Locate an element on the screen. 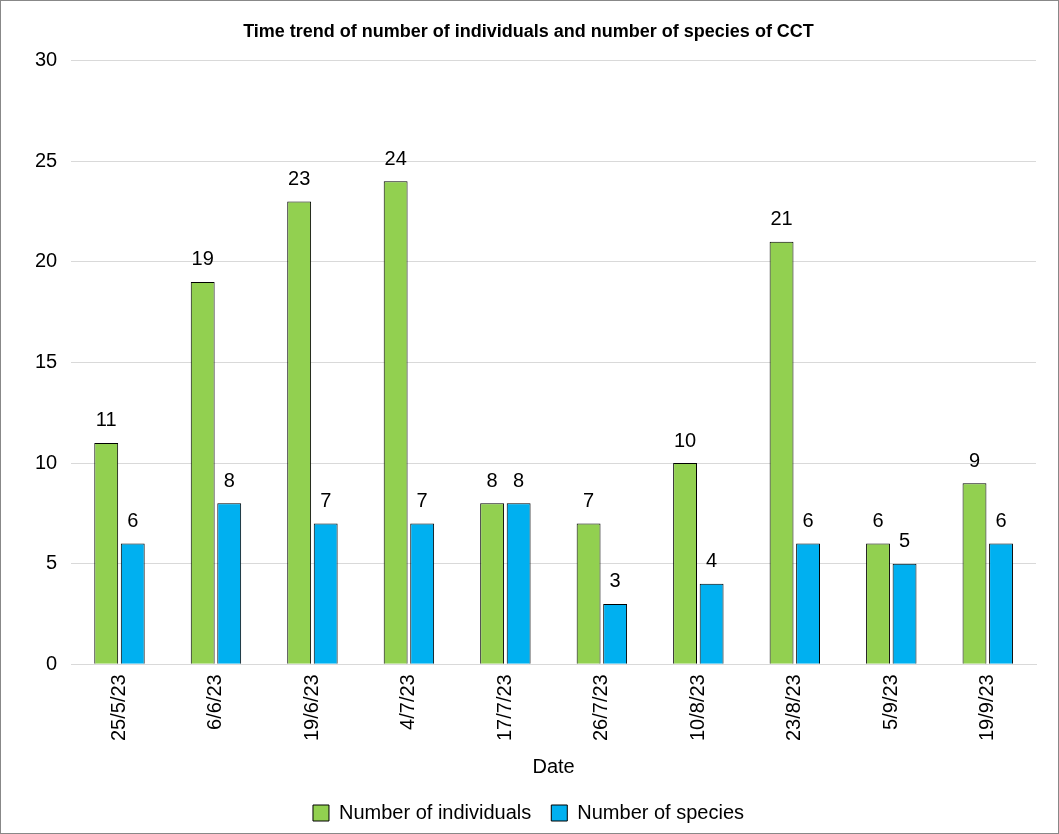 This screenshot has width=1059, height=834. data-label: 4 is located at coordinates (712, 560).